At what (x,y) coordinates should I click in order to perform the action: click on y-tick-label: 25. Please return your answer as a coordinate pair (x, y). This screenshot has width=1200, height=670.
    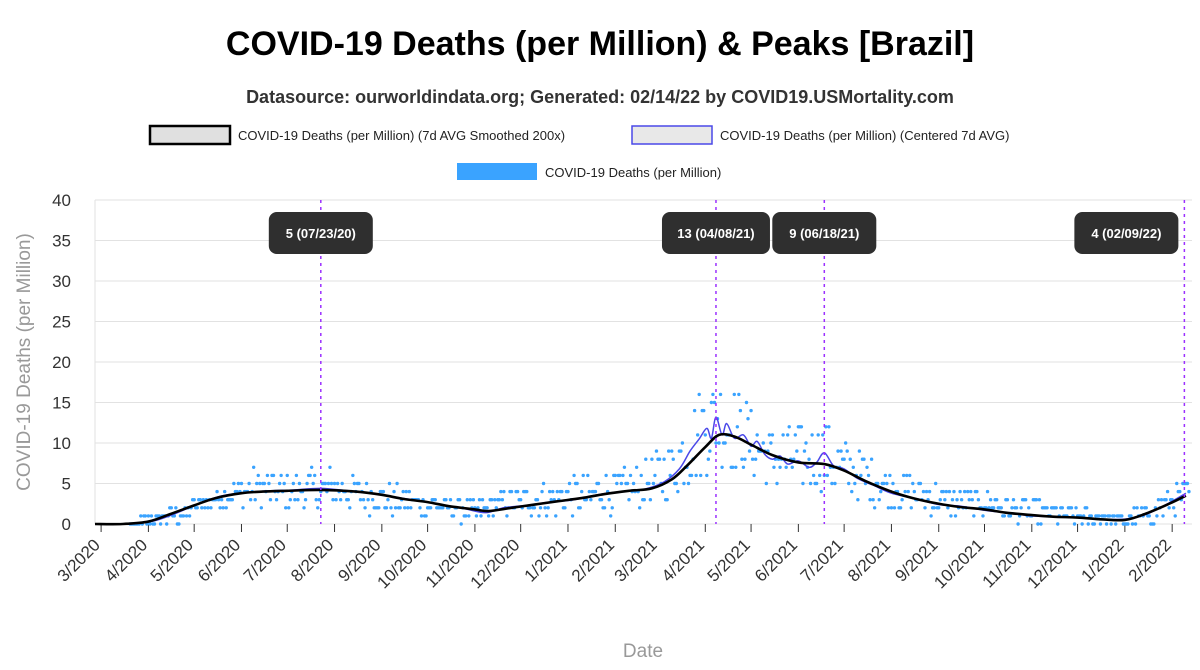
    Looking at the image, I should click on (61, 322).